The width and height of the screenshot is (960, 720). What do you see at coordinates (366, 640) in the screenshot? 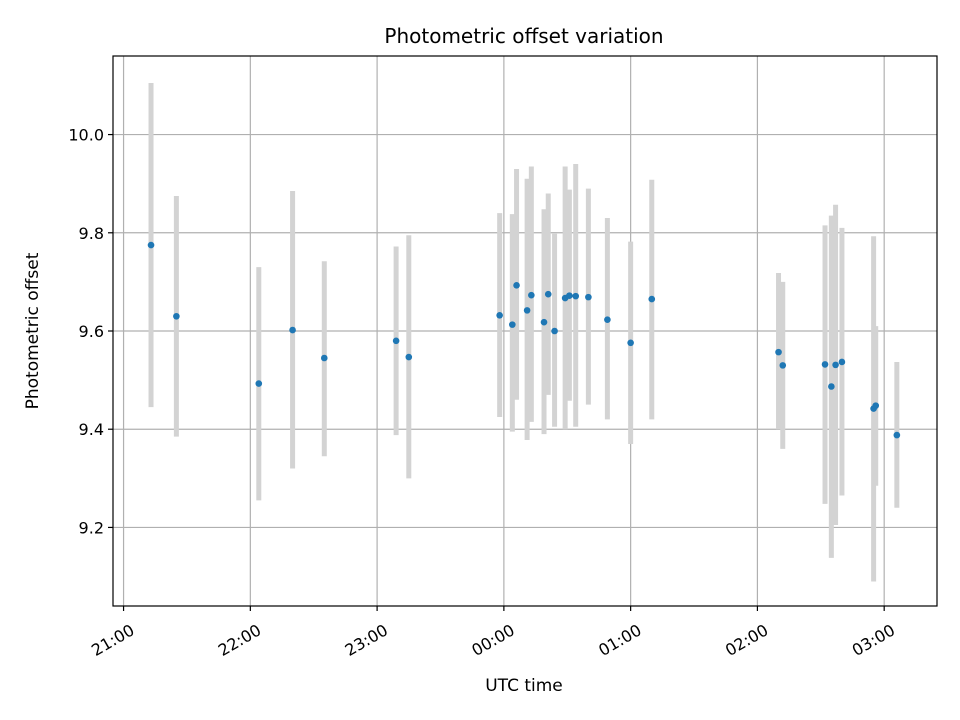
I see `x-tick-label: 23:00` at bounding box center [366, 640].